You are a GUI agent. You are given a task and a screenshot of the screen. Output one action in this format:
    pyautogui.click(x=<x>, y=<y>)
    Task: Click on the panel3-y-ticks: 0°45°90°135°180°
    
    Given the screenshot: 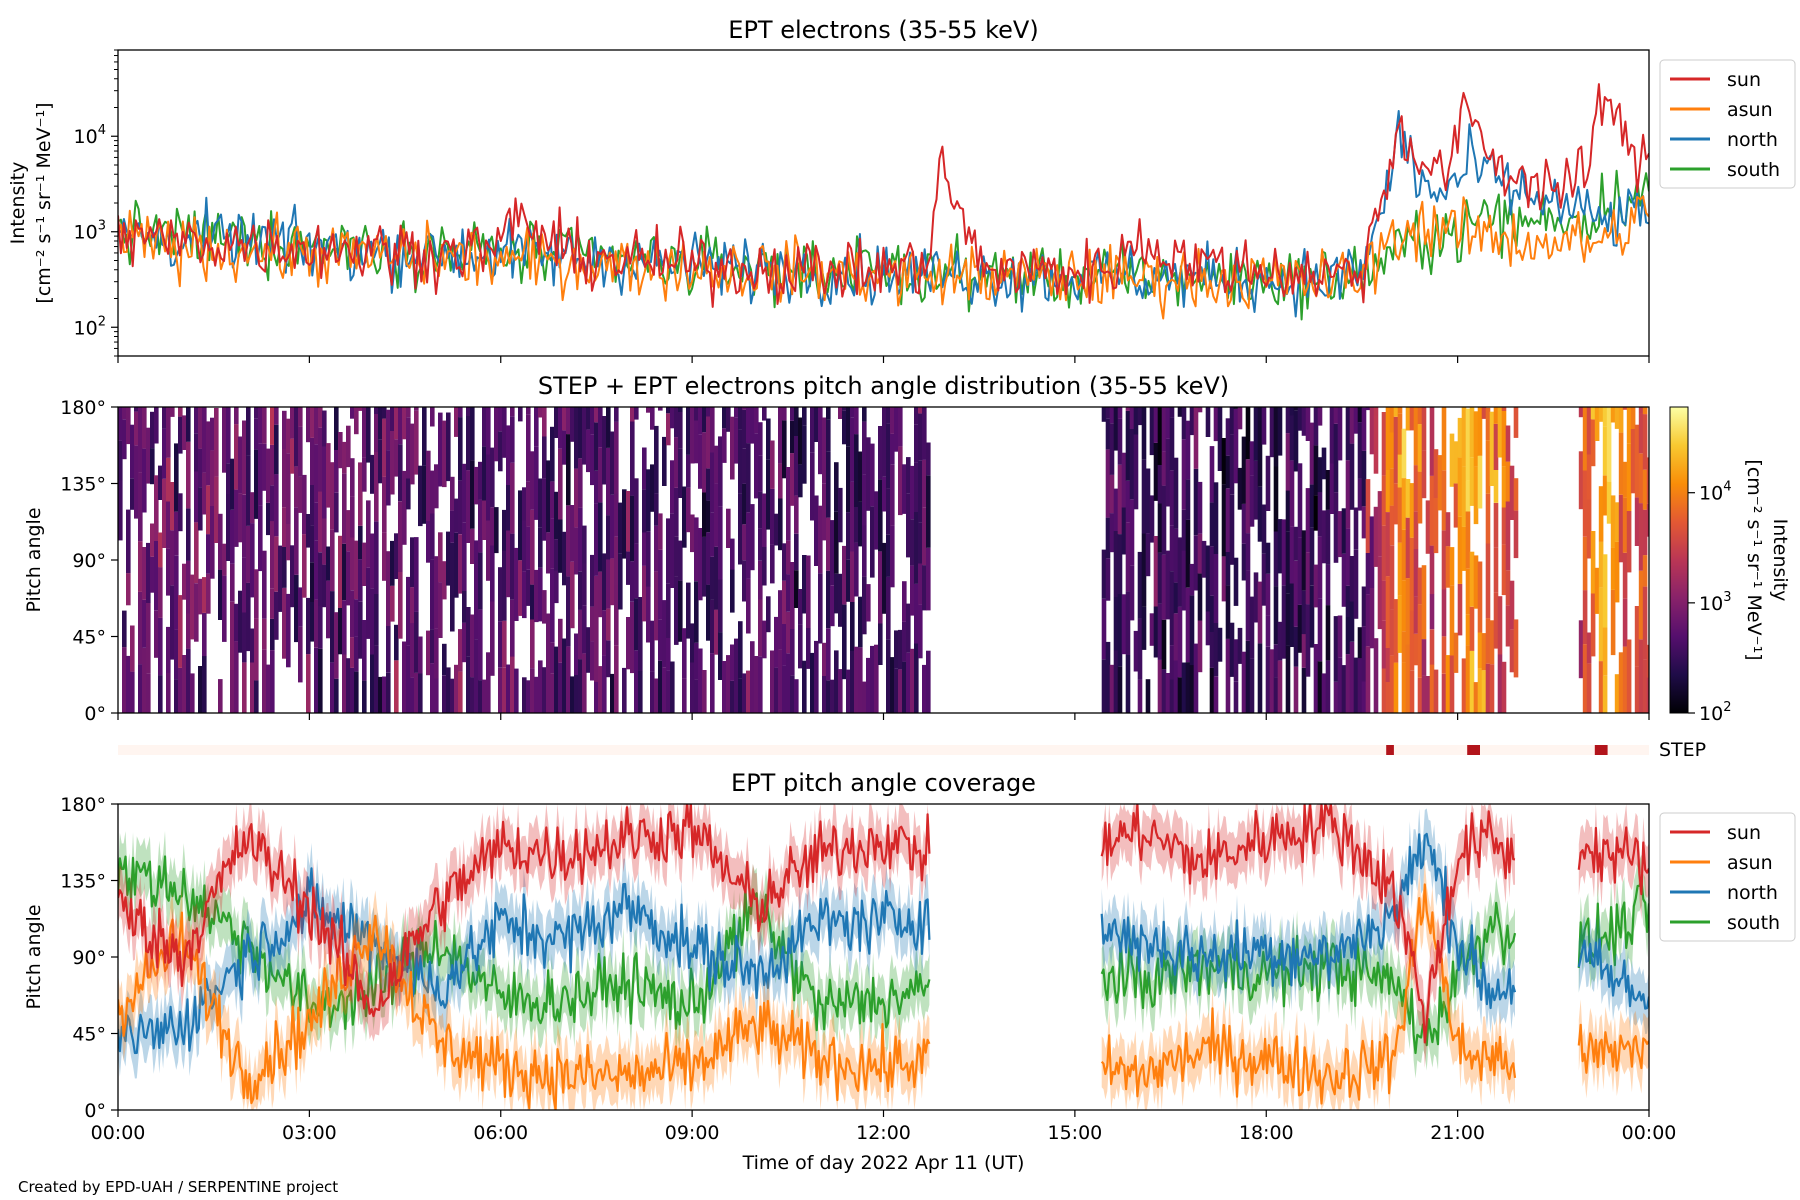 What is the action you would take?
    pyautogui.click(x=89, y=958)
    